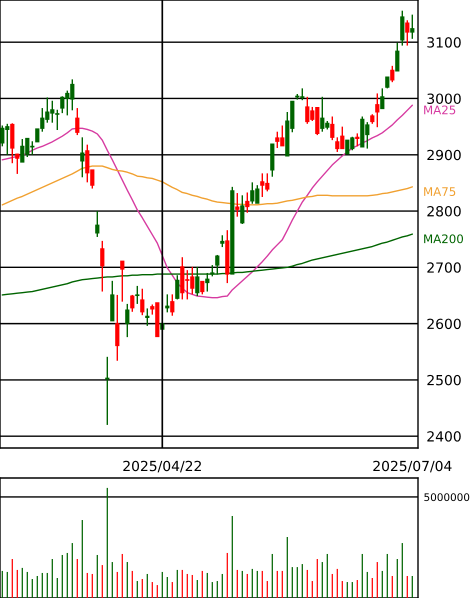 The height and width of the screenshot is (598, 472). What do you see at coordinates (162, 466) in the screenshot?
I see `x-tick-label: 2025/04/22` at bounding box center [162, 466].